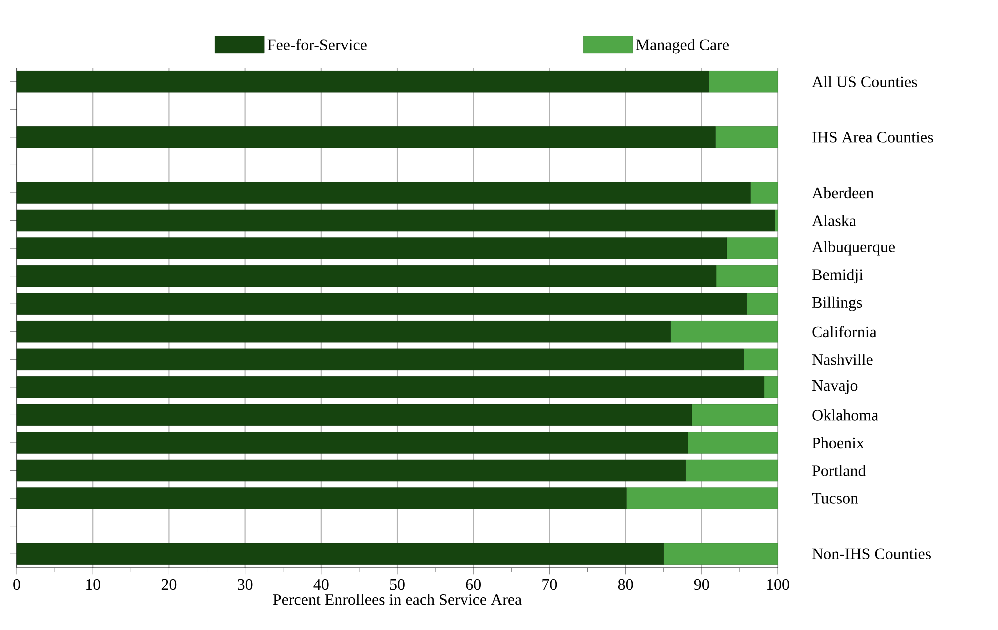 This screenshot has height=630, width=998. Describe the element at coordinates (838, 276) in the screenshot. I see `y-tick-label: Bemidji` at that location.